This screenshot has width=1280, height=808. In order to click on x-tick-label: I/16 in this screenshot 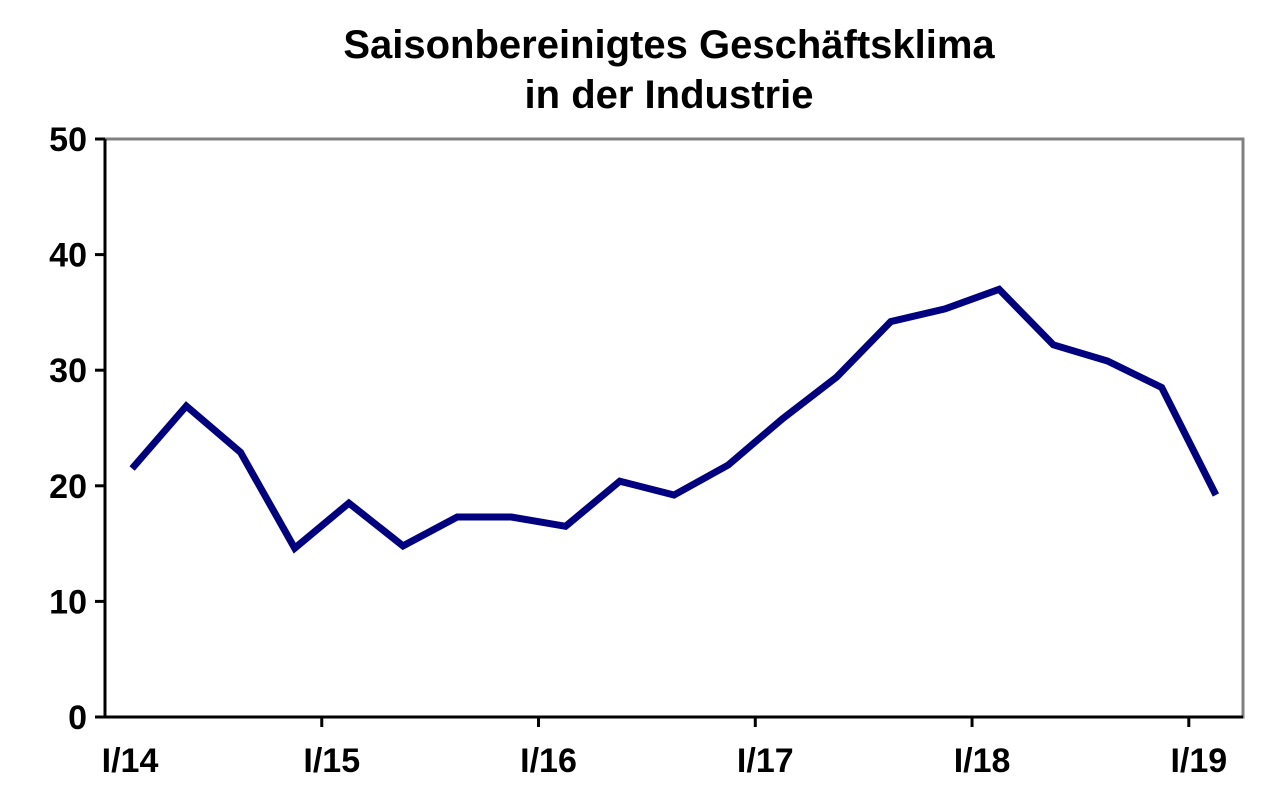, I will do `click(548, 761)`.